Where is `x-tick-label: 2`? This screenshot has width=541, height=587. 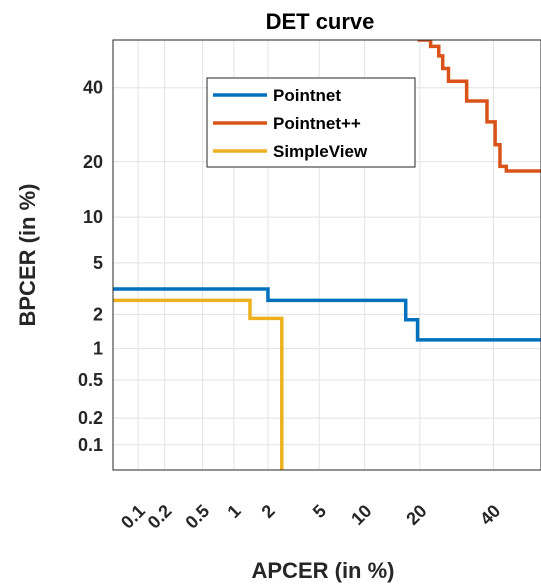 x-tick-label: 2 is located at coordinates (268, 511).